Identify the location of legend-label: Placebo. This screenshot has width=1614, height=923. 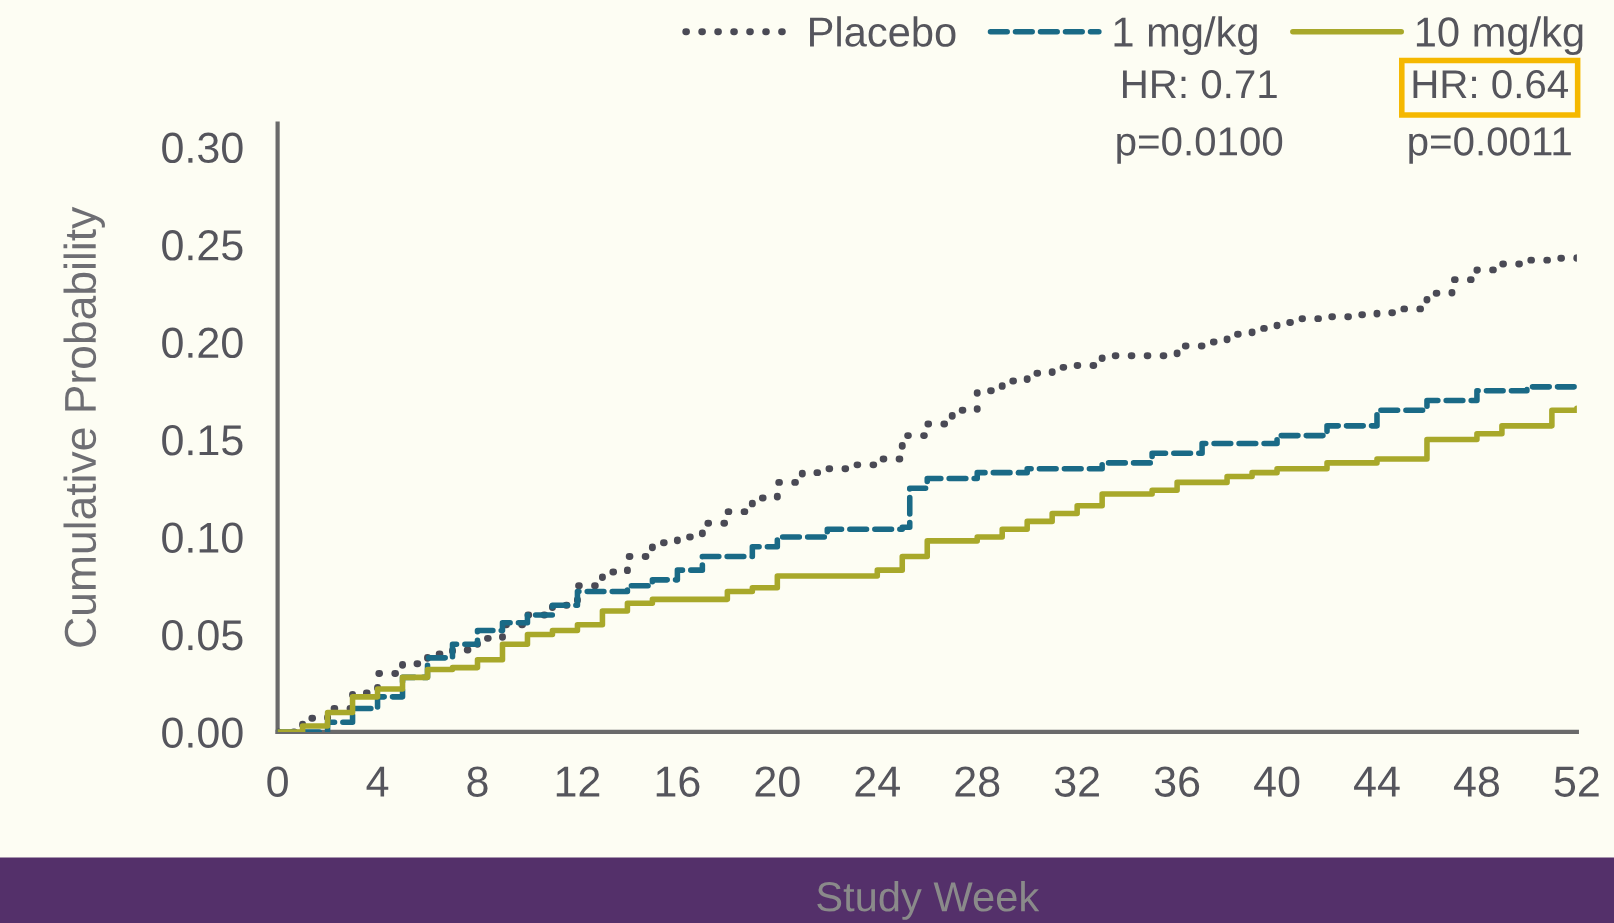
(883, 31).